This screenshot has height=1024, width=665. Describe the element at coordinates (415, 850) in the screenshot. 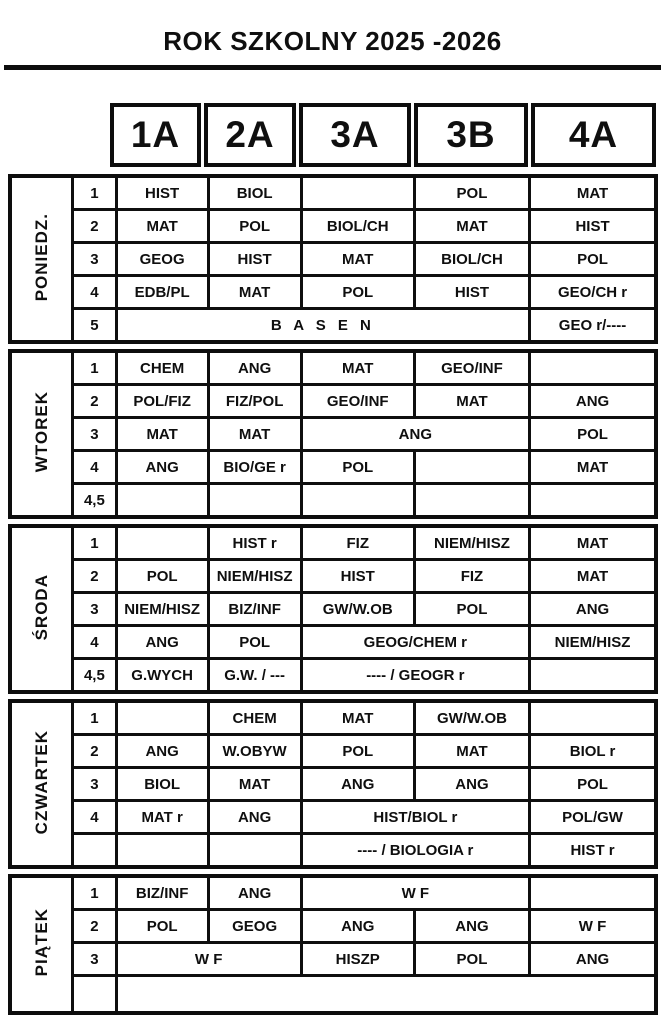

I see `lesson-cell: ---- / BIOLOGIA r` at that location.